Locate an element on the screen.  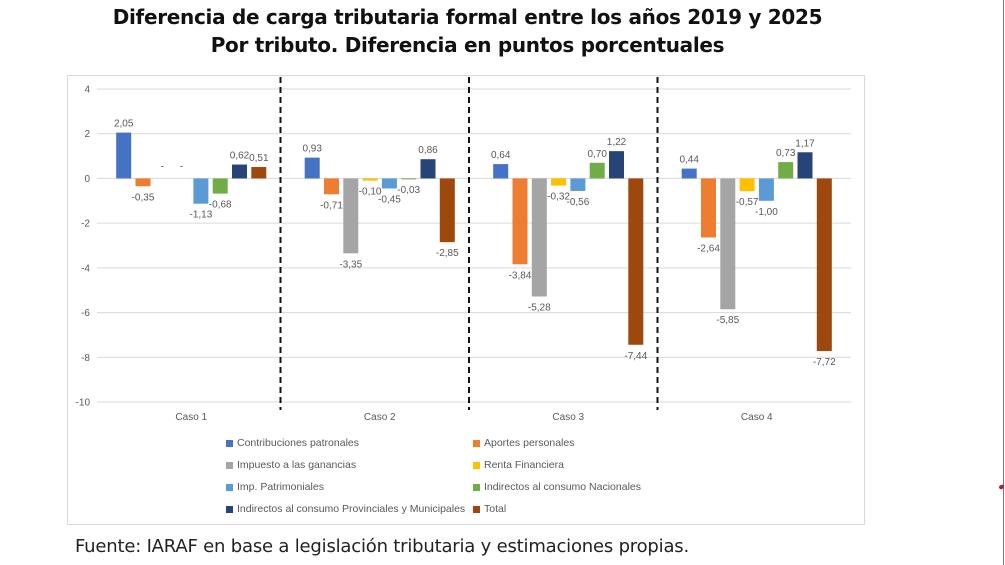
legend-label: Indirectos al consumo Nacionales is located at coordinates (562, 487).